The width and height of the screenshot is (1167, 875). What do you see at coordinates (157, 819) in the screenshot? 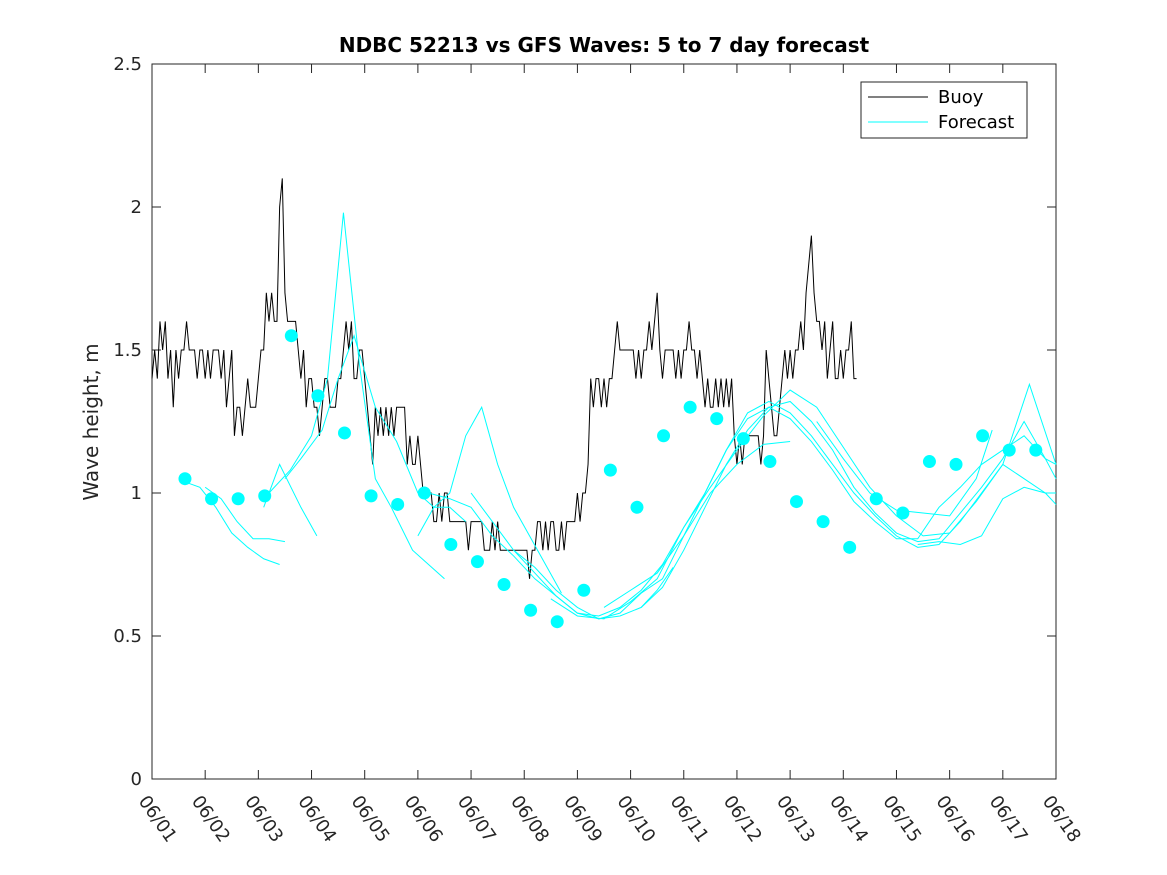
I see `x-tick-label: 06/01` at bounding box center [157, 819].